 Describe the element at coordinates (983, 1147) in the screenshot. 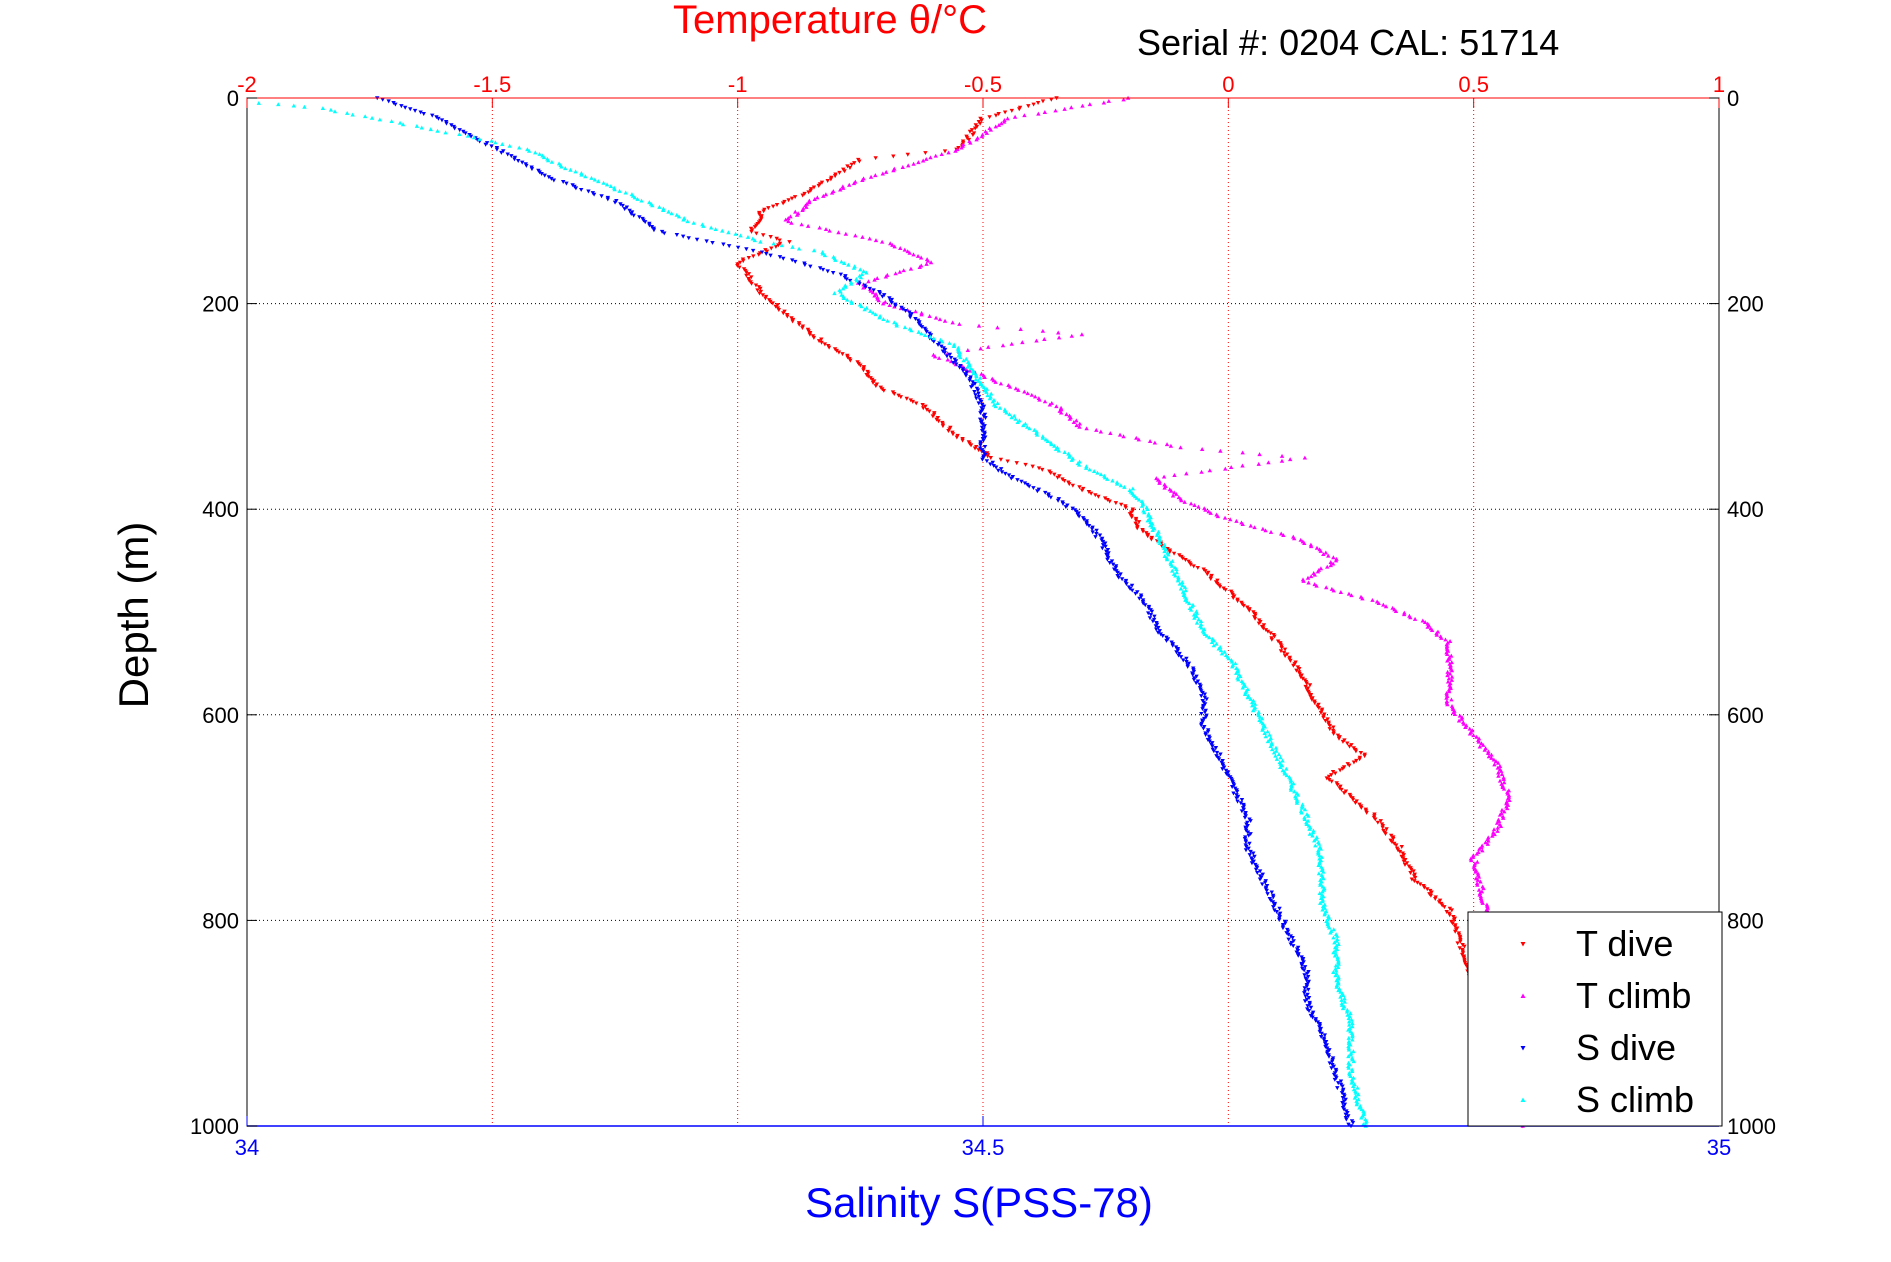

I see `salinity-tick-label: 34.5` at that location.